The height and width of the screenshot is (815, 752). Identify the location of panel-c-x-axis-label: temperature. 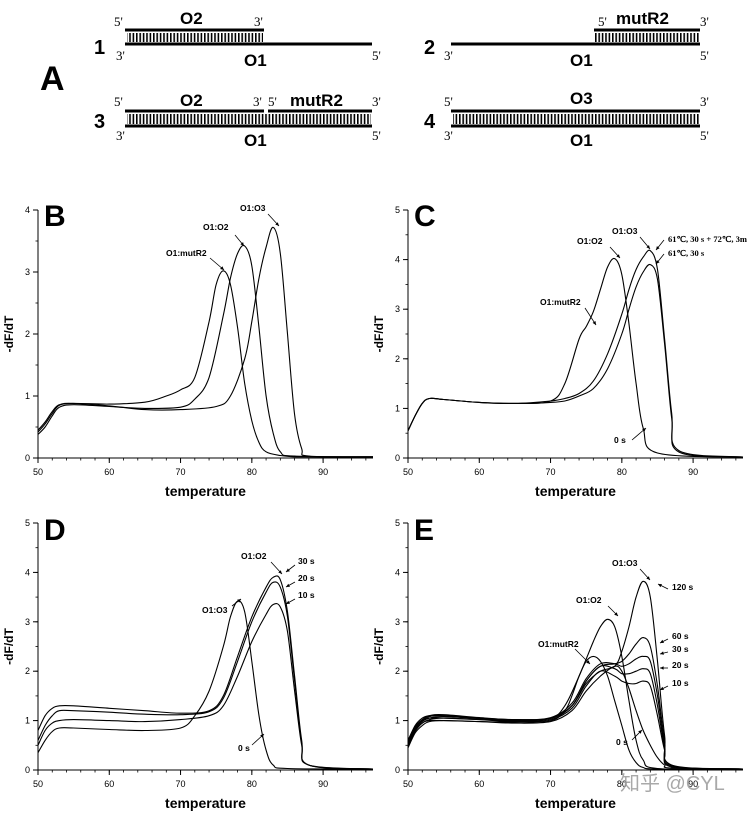
(575, 491).